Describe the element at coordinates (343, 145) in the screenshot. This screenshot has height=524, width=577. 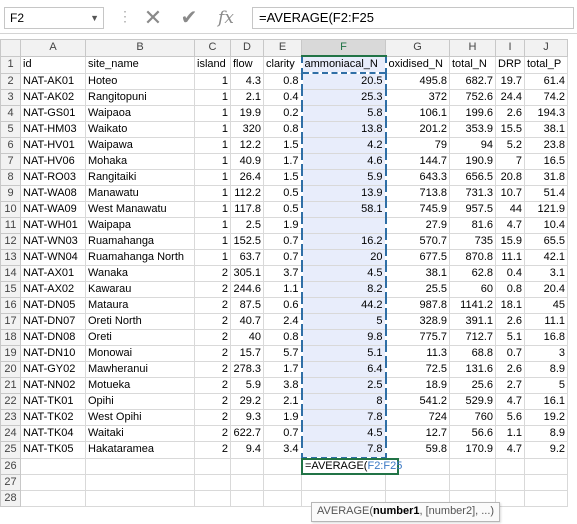
I see `table-cell: 4.2` at that location.